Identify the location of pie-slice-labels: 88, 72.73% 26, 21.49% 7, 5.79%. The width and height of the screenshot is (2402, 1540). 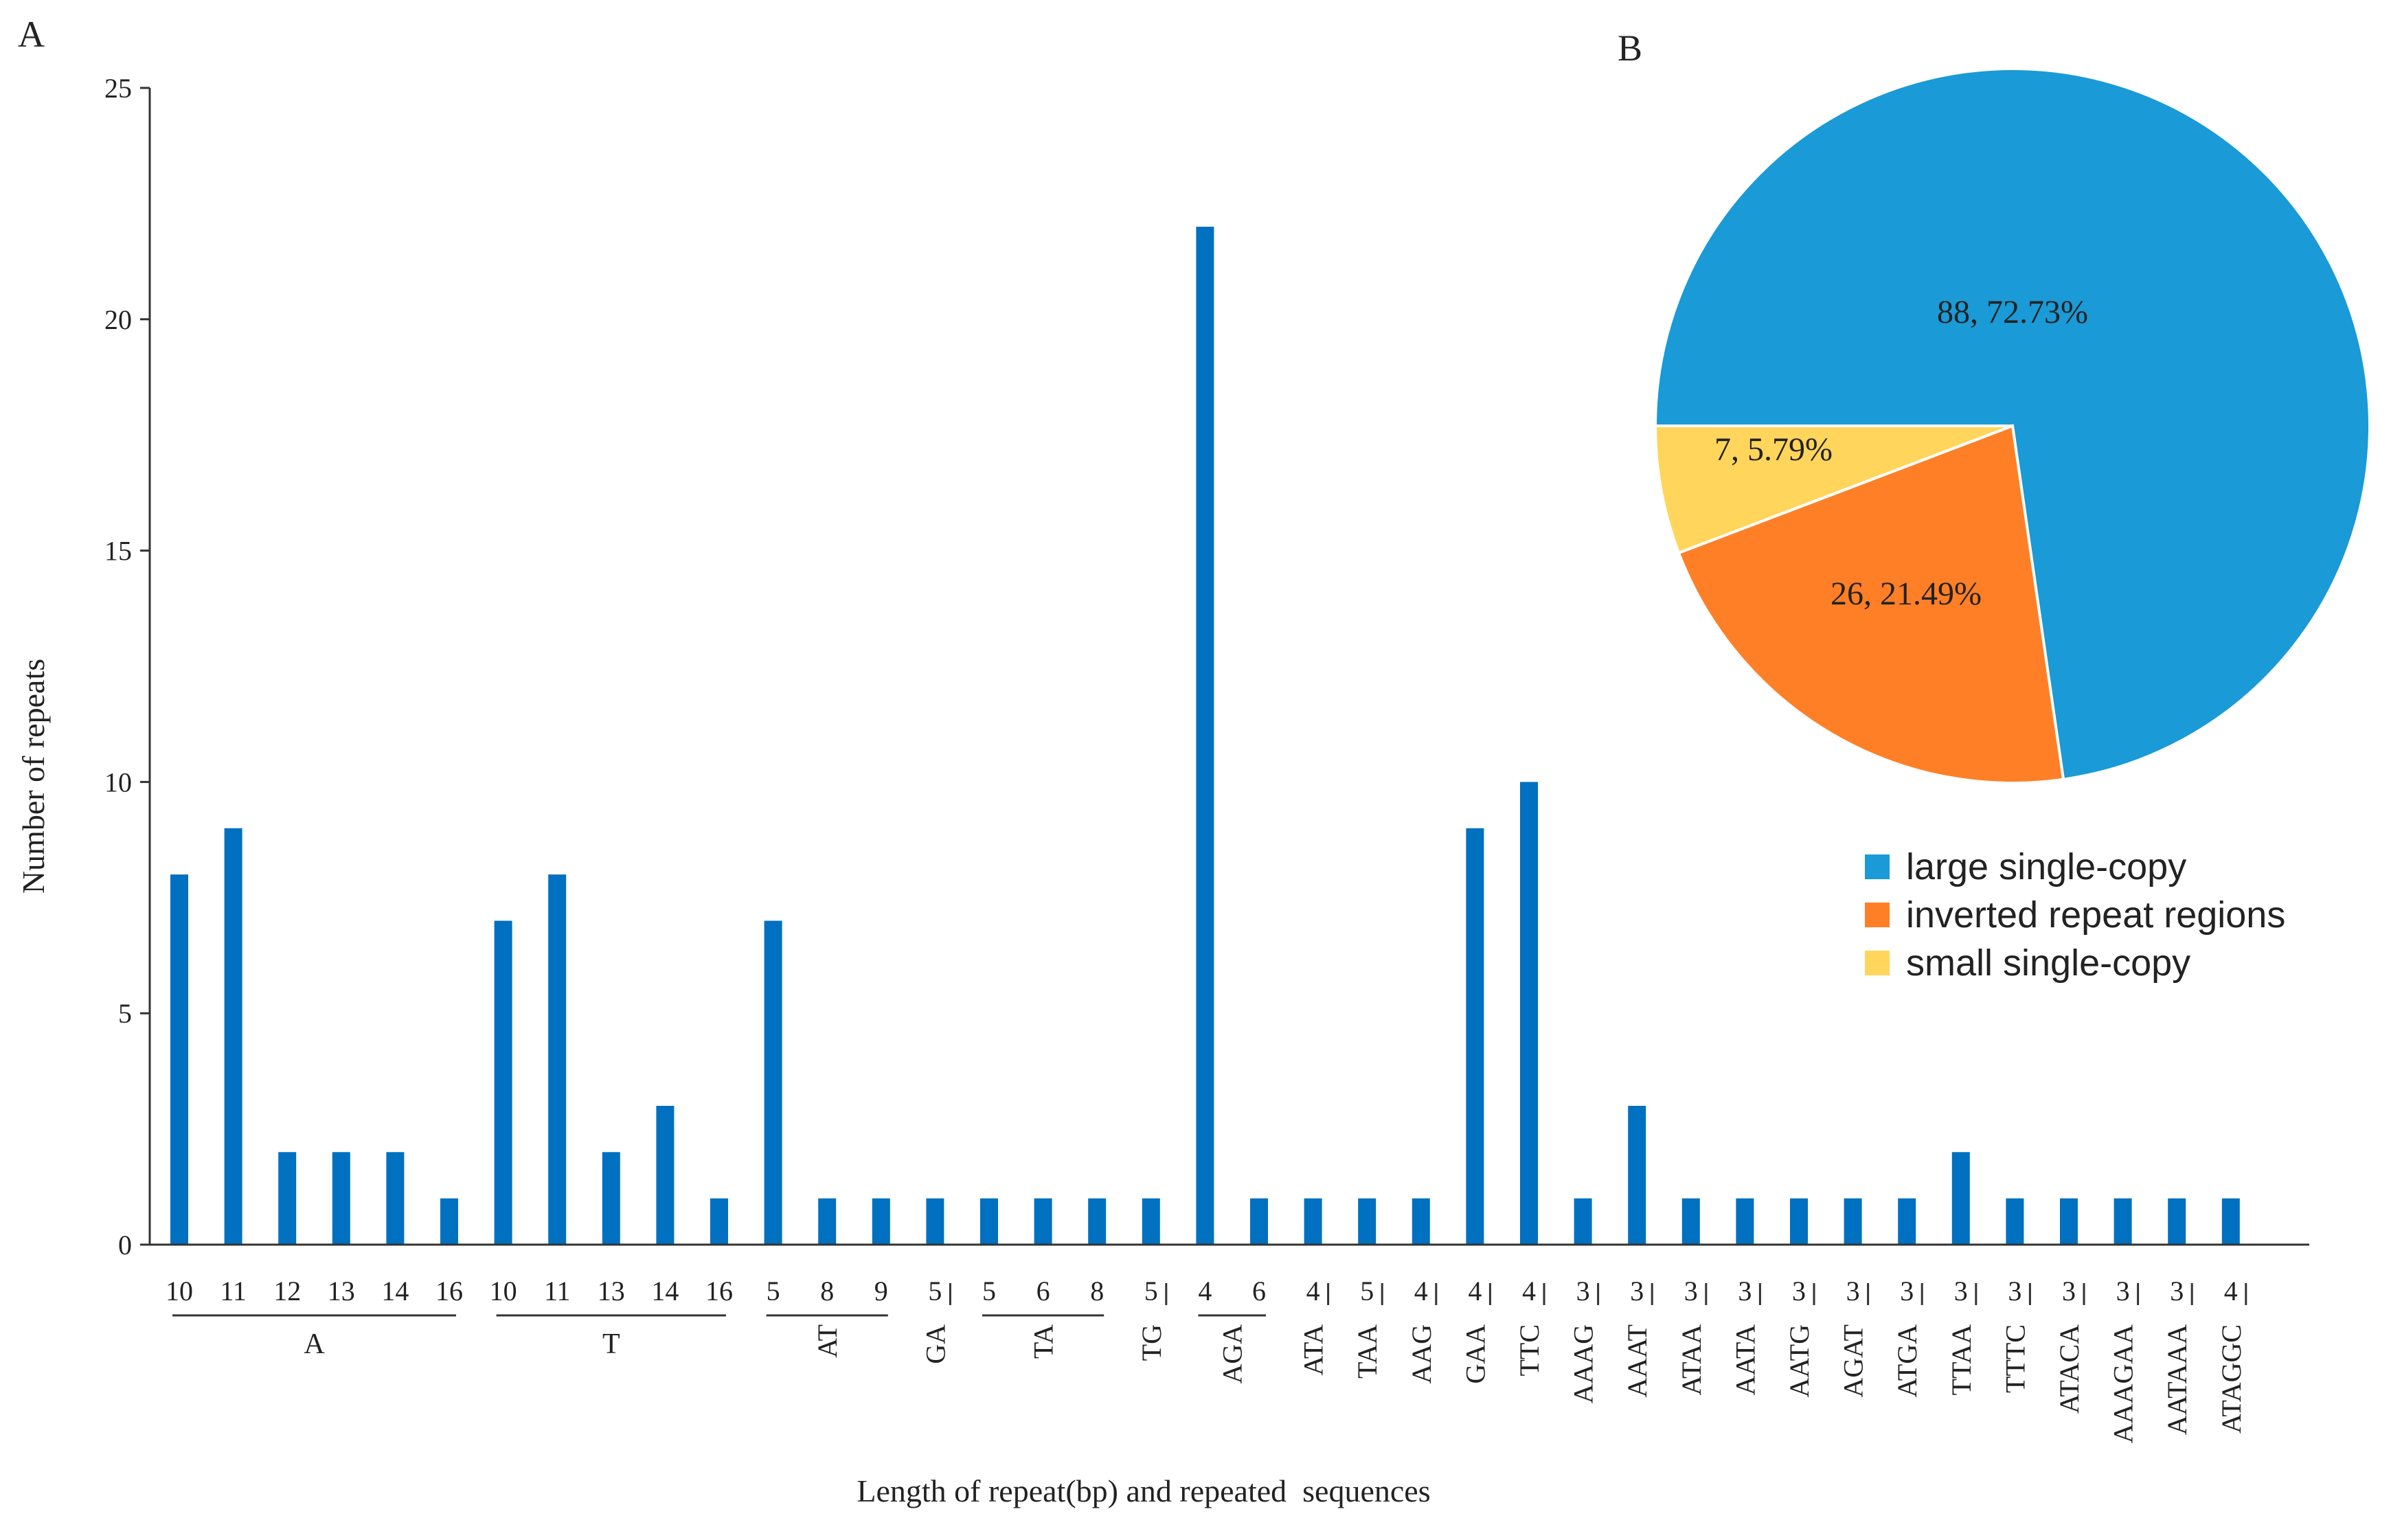
(1901, 453).